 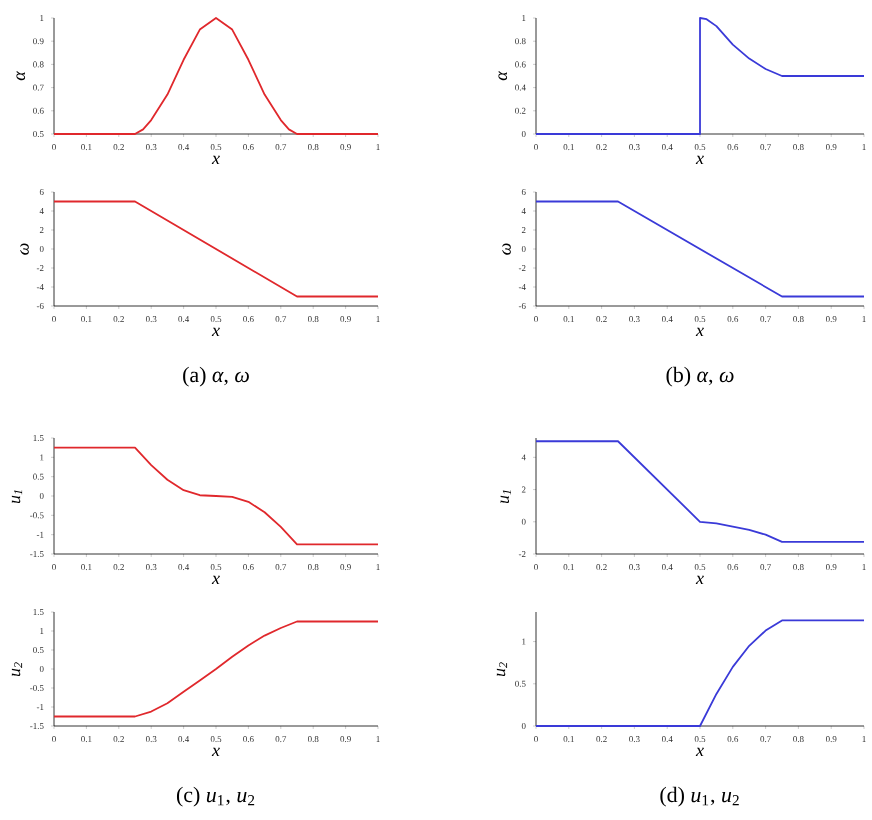 What do you see at coordinates (215, 796) in the screenshot?
I see `text: (c) u$_{1}$, u$_{2}$` at bounding box center [215, 796].